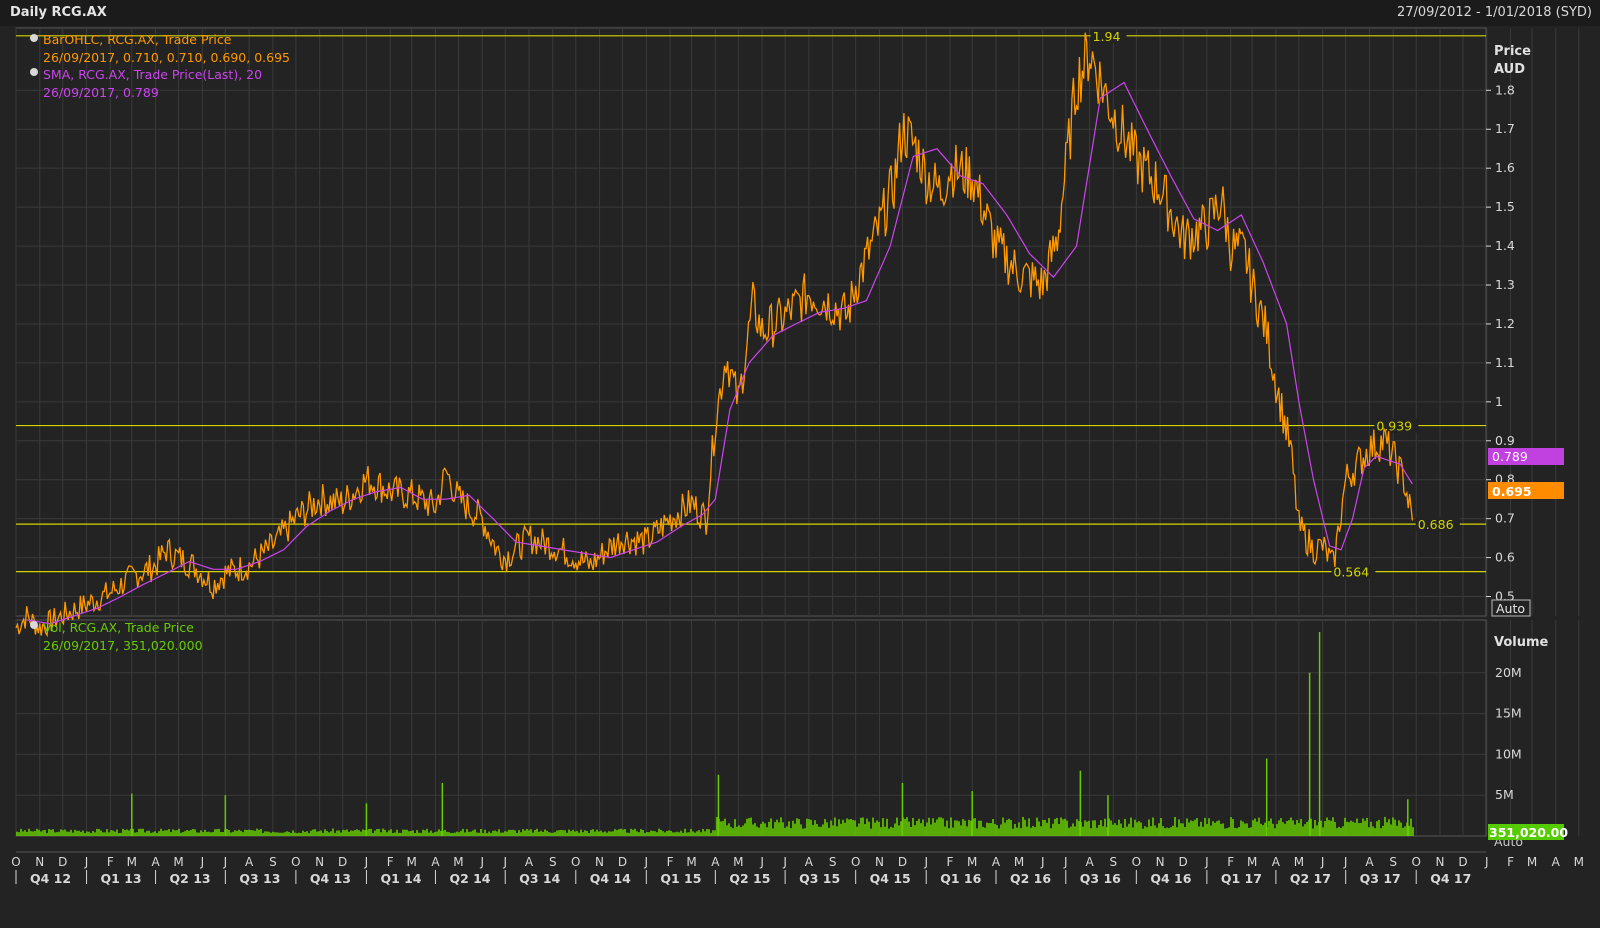 The width and height of the screenshot is (1600, 928). What do you see at coordinates (1508, 753) in the screenshot?
I see `volume-tick-label: 10M` at bounding box center [1508, 753].